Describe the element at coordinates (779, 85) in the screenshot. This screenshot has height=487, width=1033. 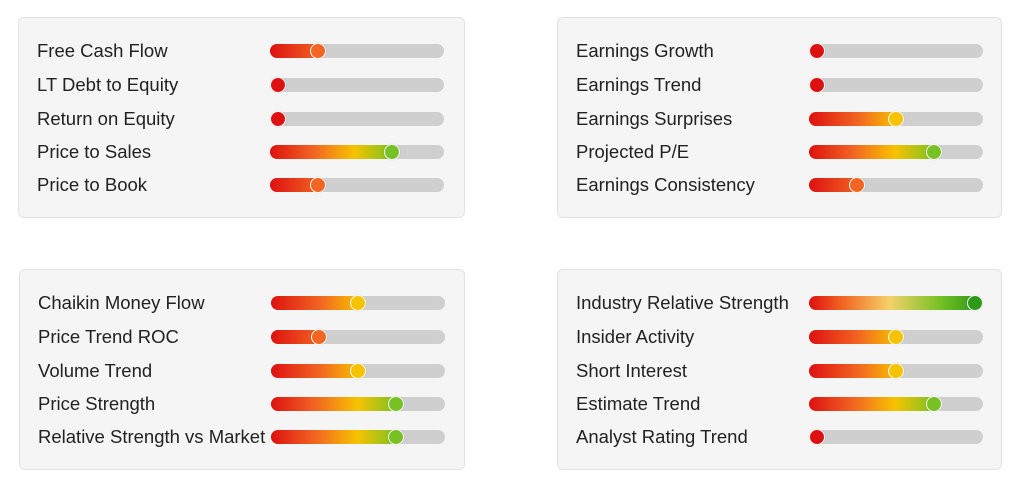
I see `metric-row-earnings-trend: Earnings Trend` at that location.